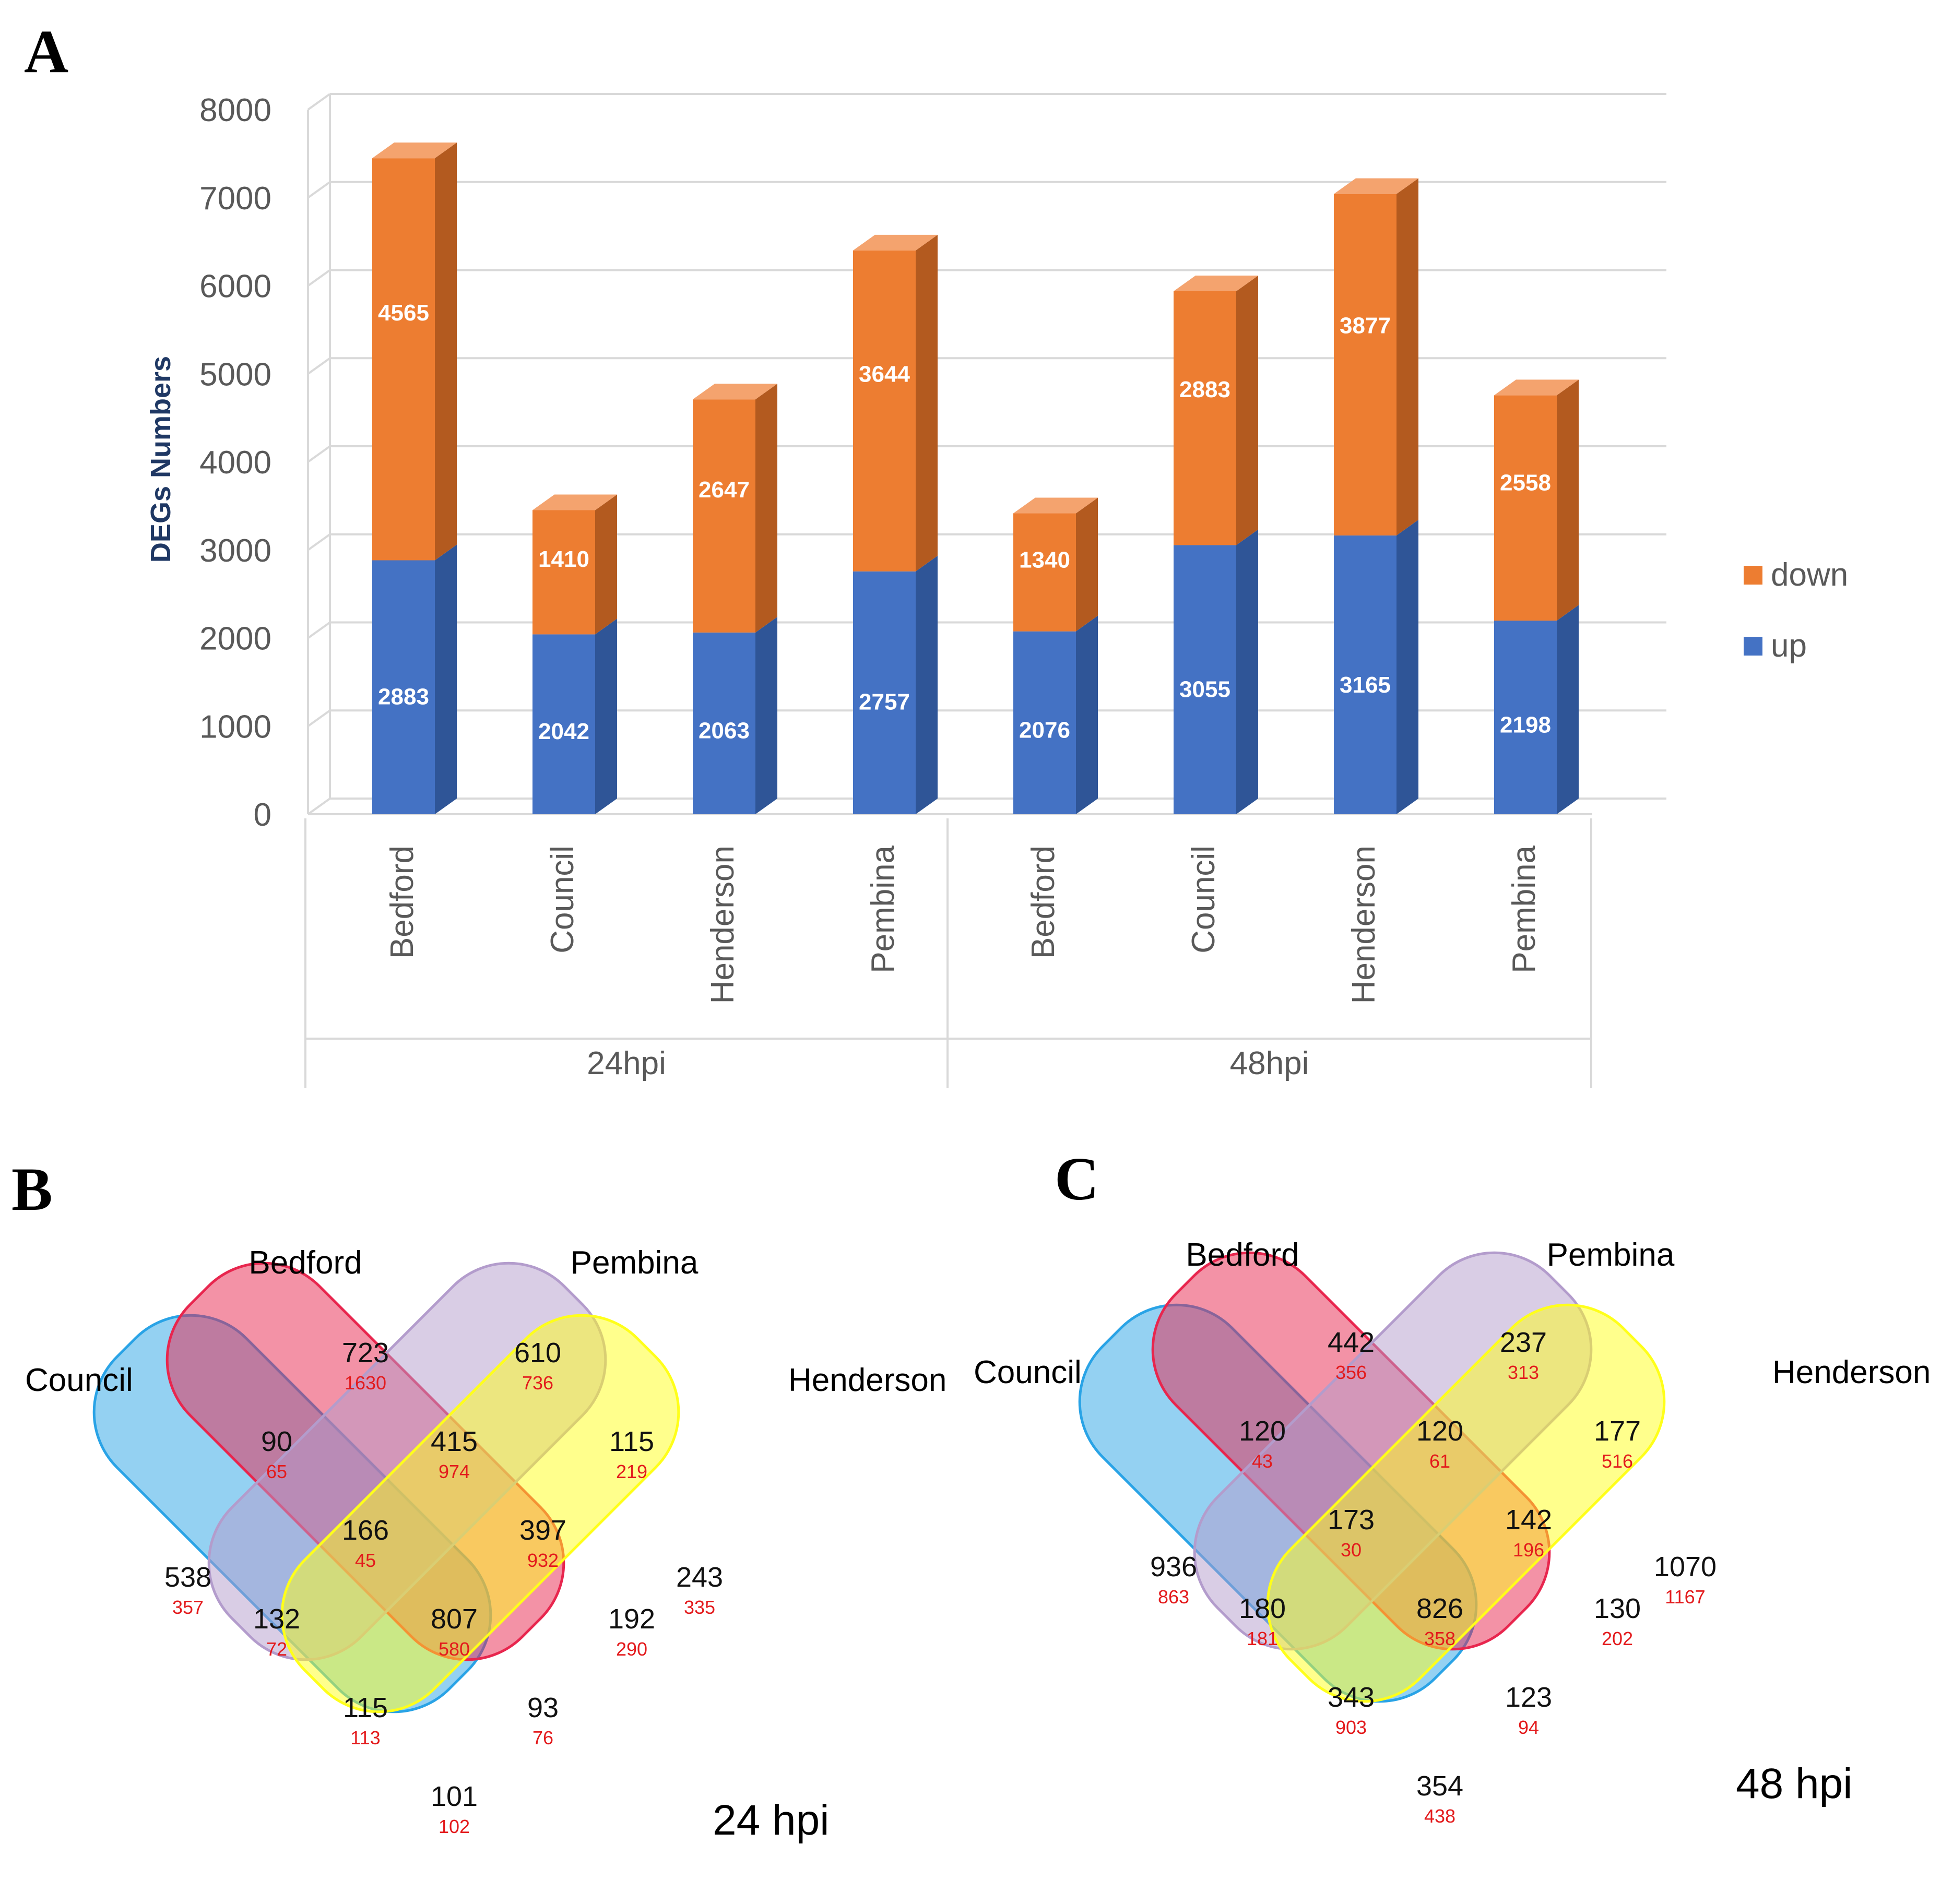 The width and height of the screenshot is (1941, 1904). What do you see at coordinates (543, 1560) in the screenshot?
I see `venn-subcount: 932` at bounding box center [543, 1560].